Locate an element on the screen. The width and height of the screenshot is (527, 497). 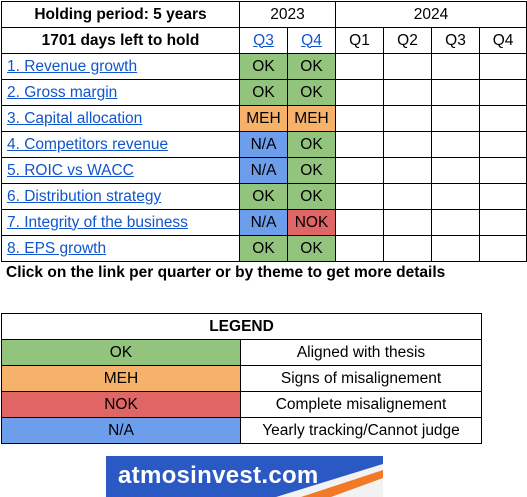
quarter-header-2024-q3: Q3 is located at coordinates (456, 40).